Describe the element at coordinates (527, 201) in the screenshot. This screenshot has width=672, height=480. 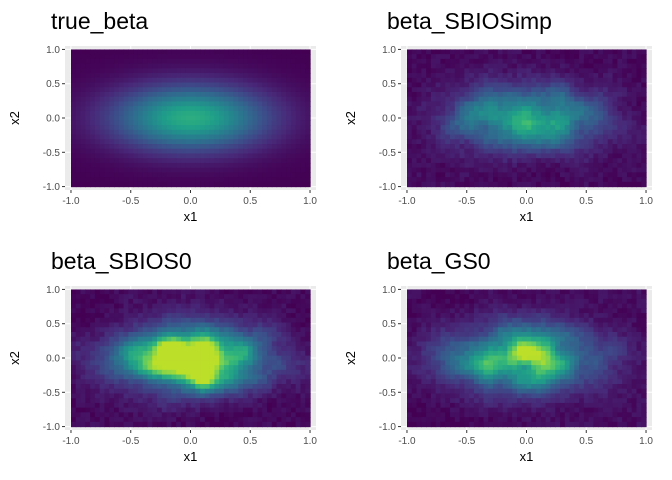
I see `x-tick-label: 0.0` at that location.